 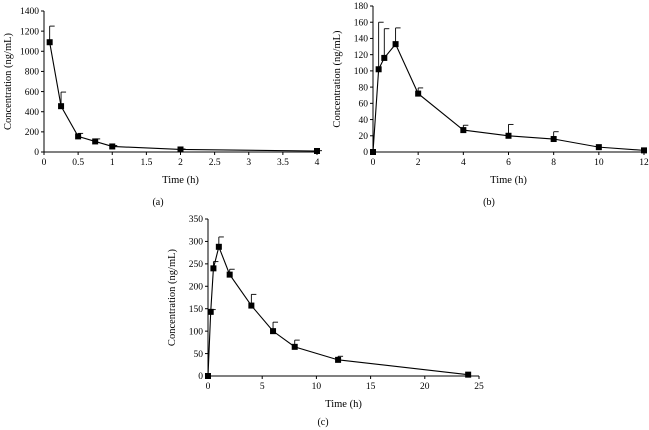 What do you see at coordinates (361, 56) in the screenshot?
I see `y-tick-label: 120` at bounding box center [361, 56].